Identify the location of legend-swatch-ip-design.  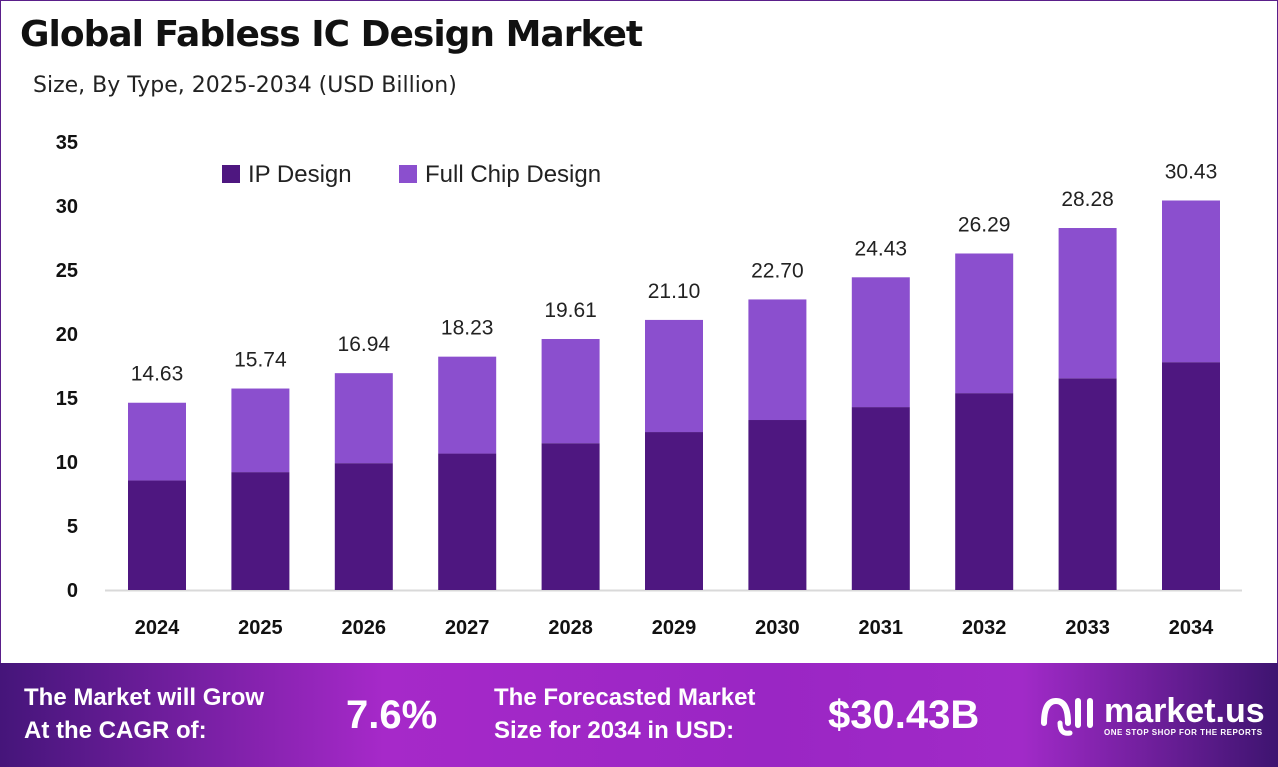
(231, 174).